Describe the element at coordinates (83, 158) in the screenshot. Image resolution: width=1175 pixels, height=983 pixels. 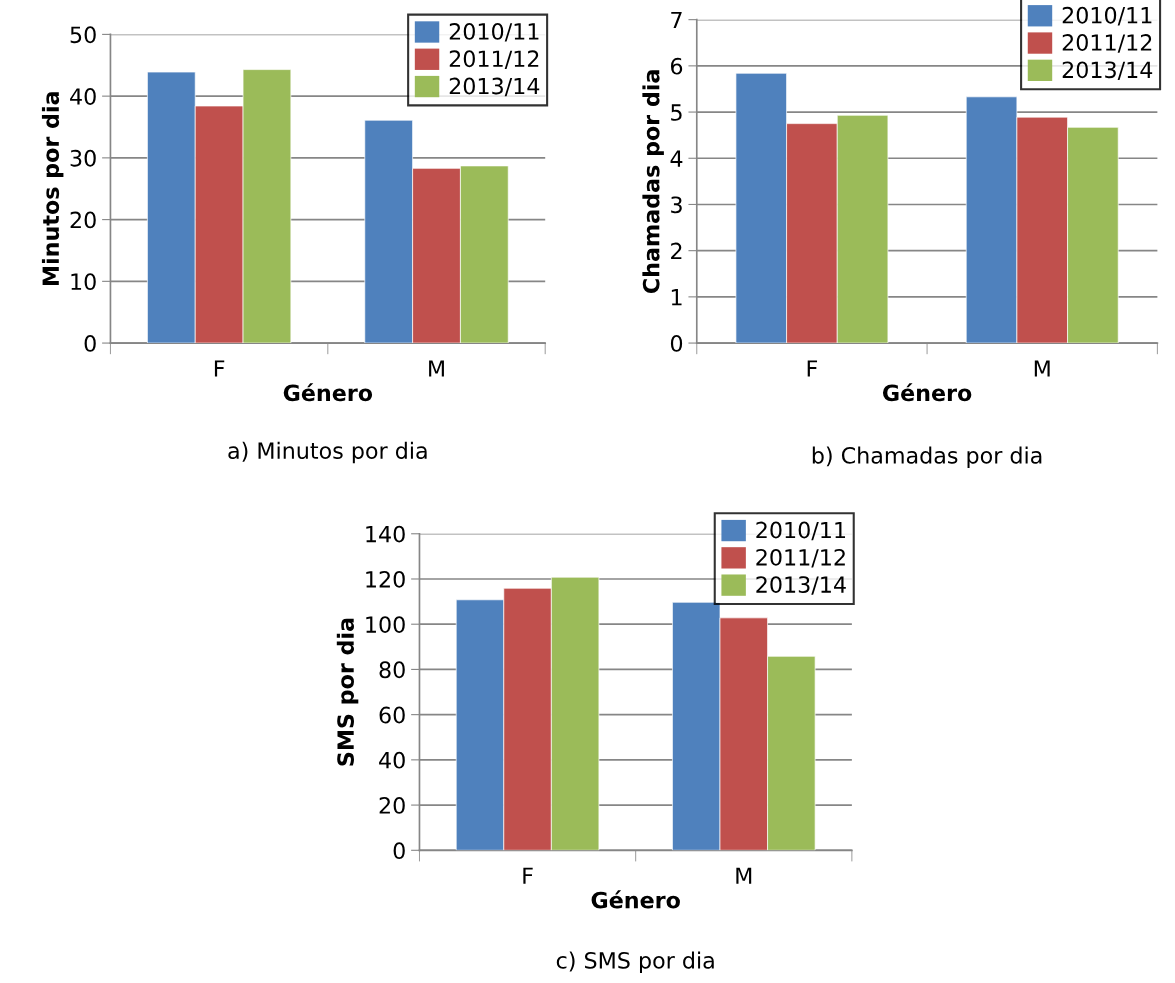
I see `y-tick-label: 30` at that location.